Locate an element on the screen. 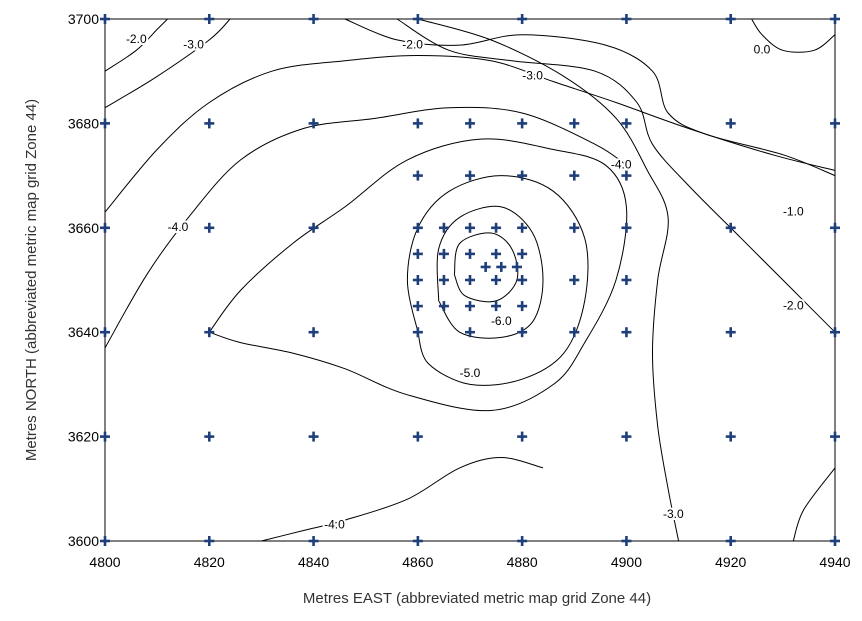 This screenshot has width=862, height=621. x-tick-label: 4940 is located at coordinates (834, 562).